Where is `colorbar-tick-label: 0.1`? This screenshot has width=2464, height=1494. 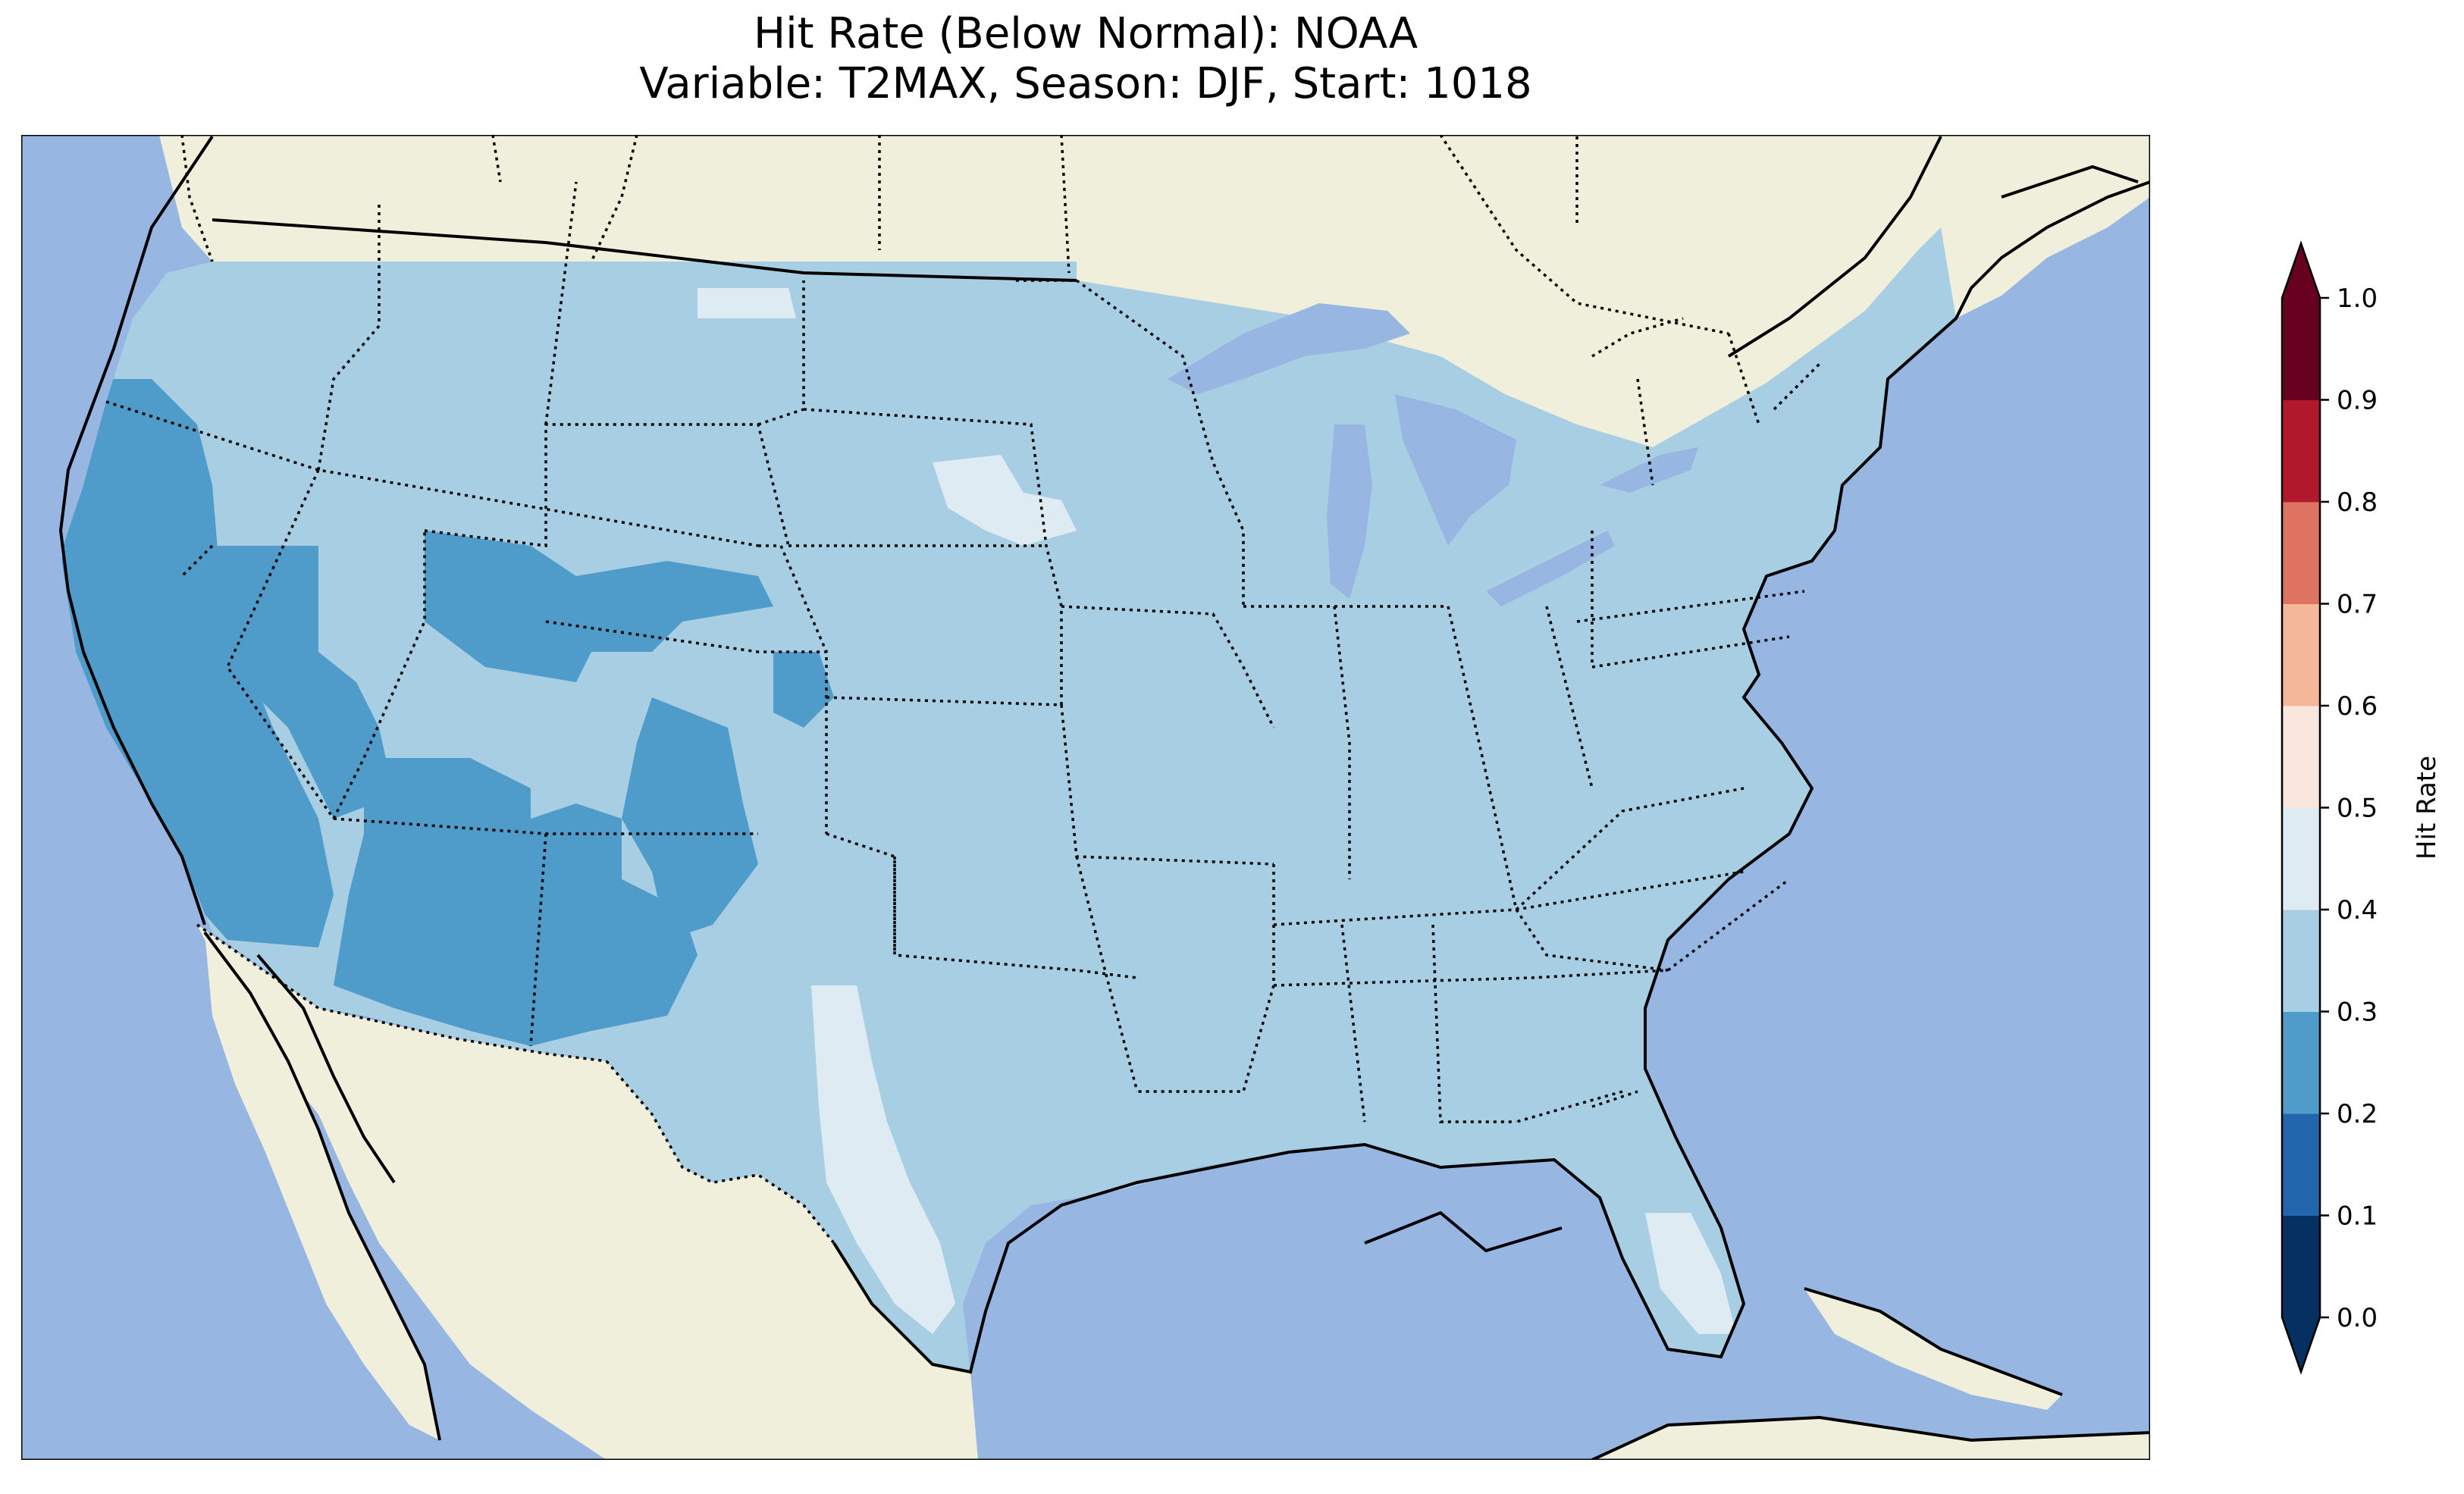 colorbar-tick-label: 0.1 is located at coordinates (2357, 1216).